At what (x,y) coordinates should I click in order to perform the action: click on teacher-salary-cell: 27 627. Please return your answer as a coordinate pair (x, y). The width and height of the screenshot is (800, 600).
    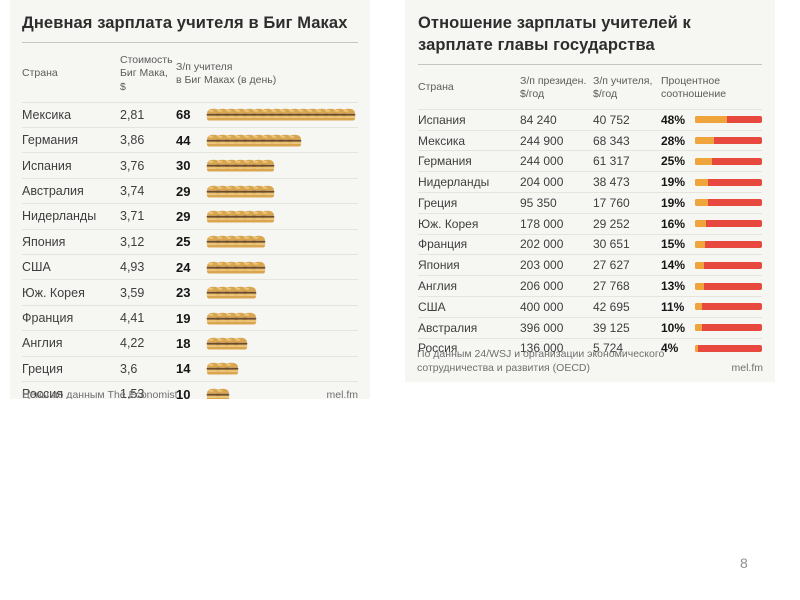
    Looking at the image, I should click on (611, 265).